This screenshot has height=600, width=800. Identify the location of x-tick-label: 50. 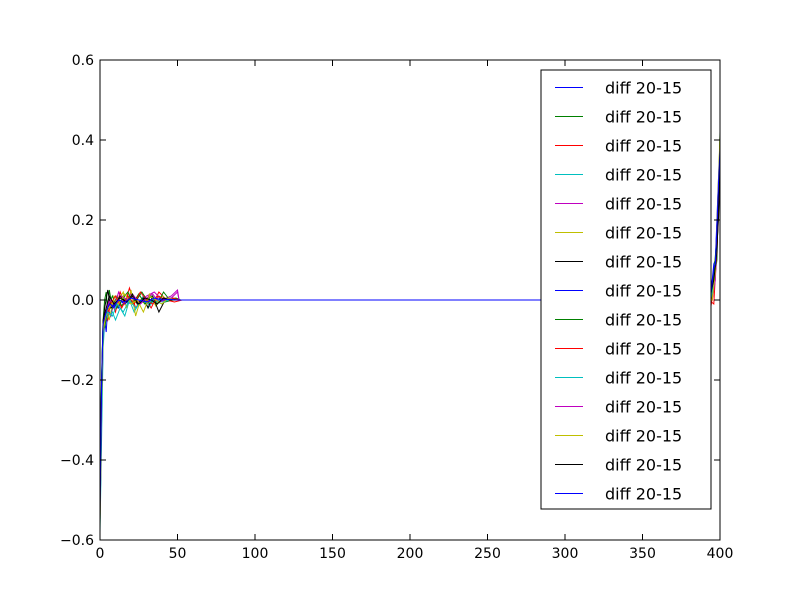
(178, 554).